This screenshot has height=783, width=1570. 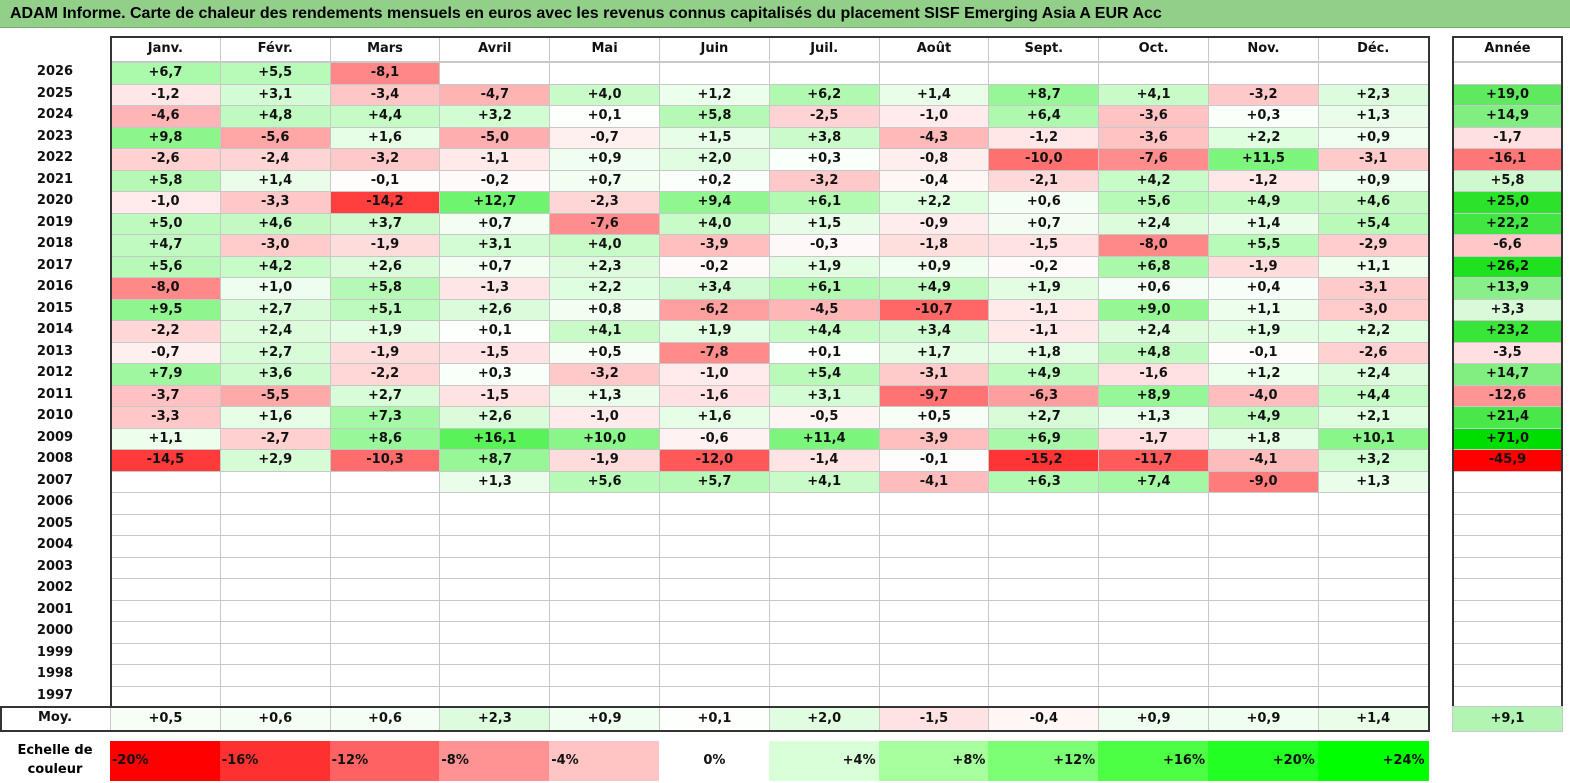 I want to click on heatmap-cell: +2,4, so click(x=1373, y=374).